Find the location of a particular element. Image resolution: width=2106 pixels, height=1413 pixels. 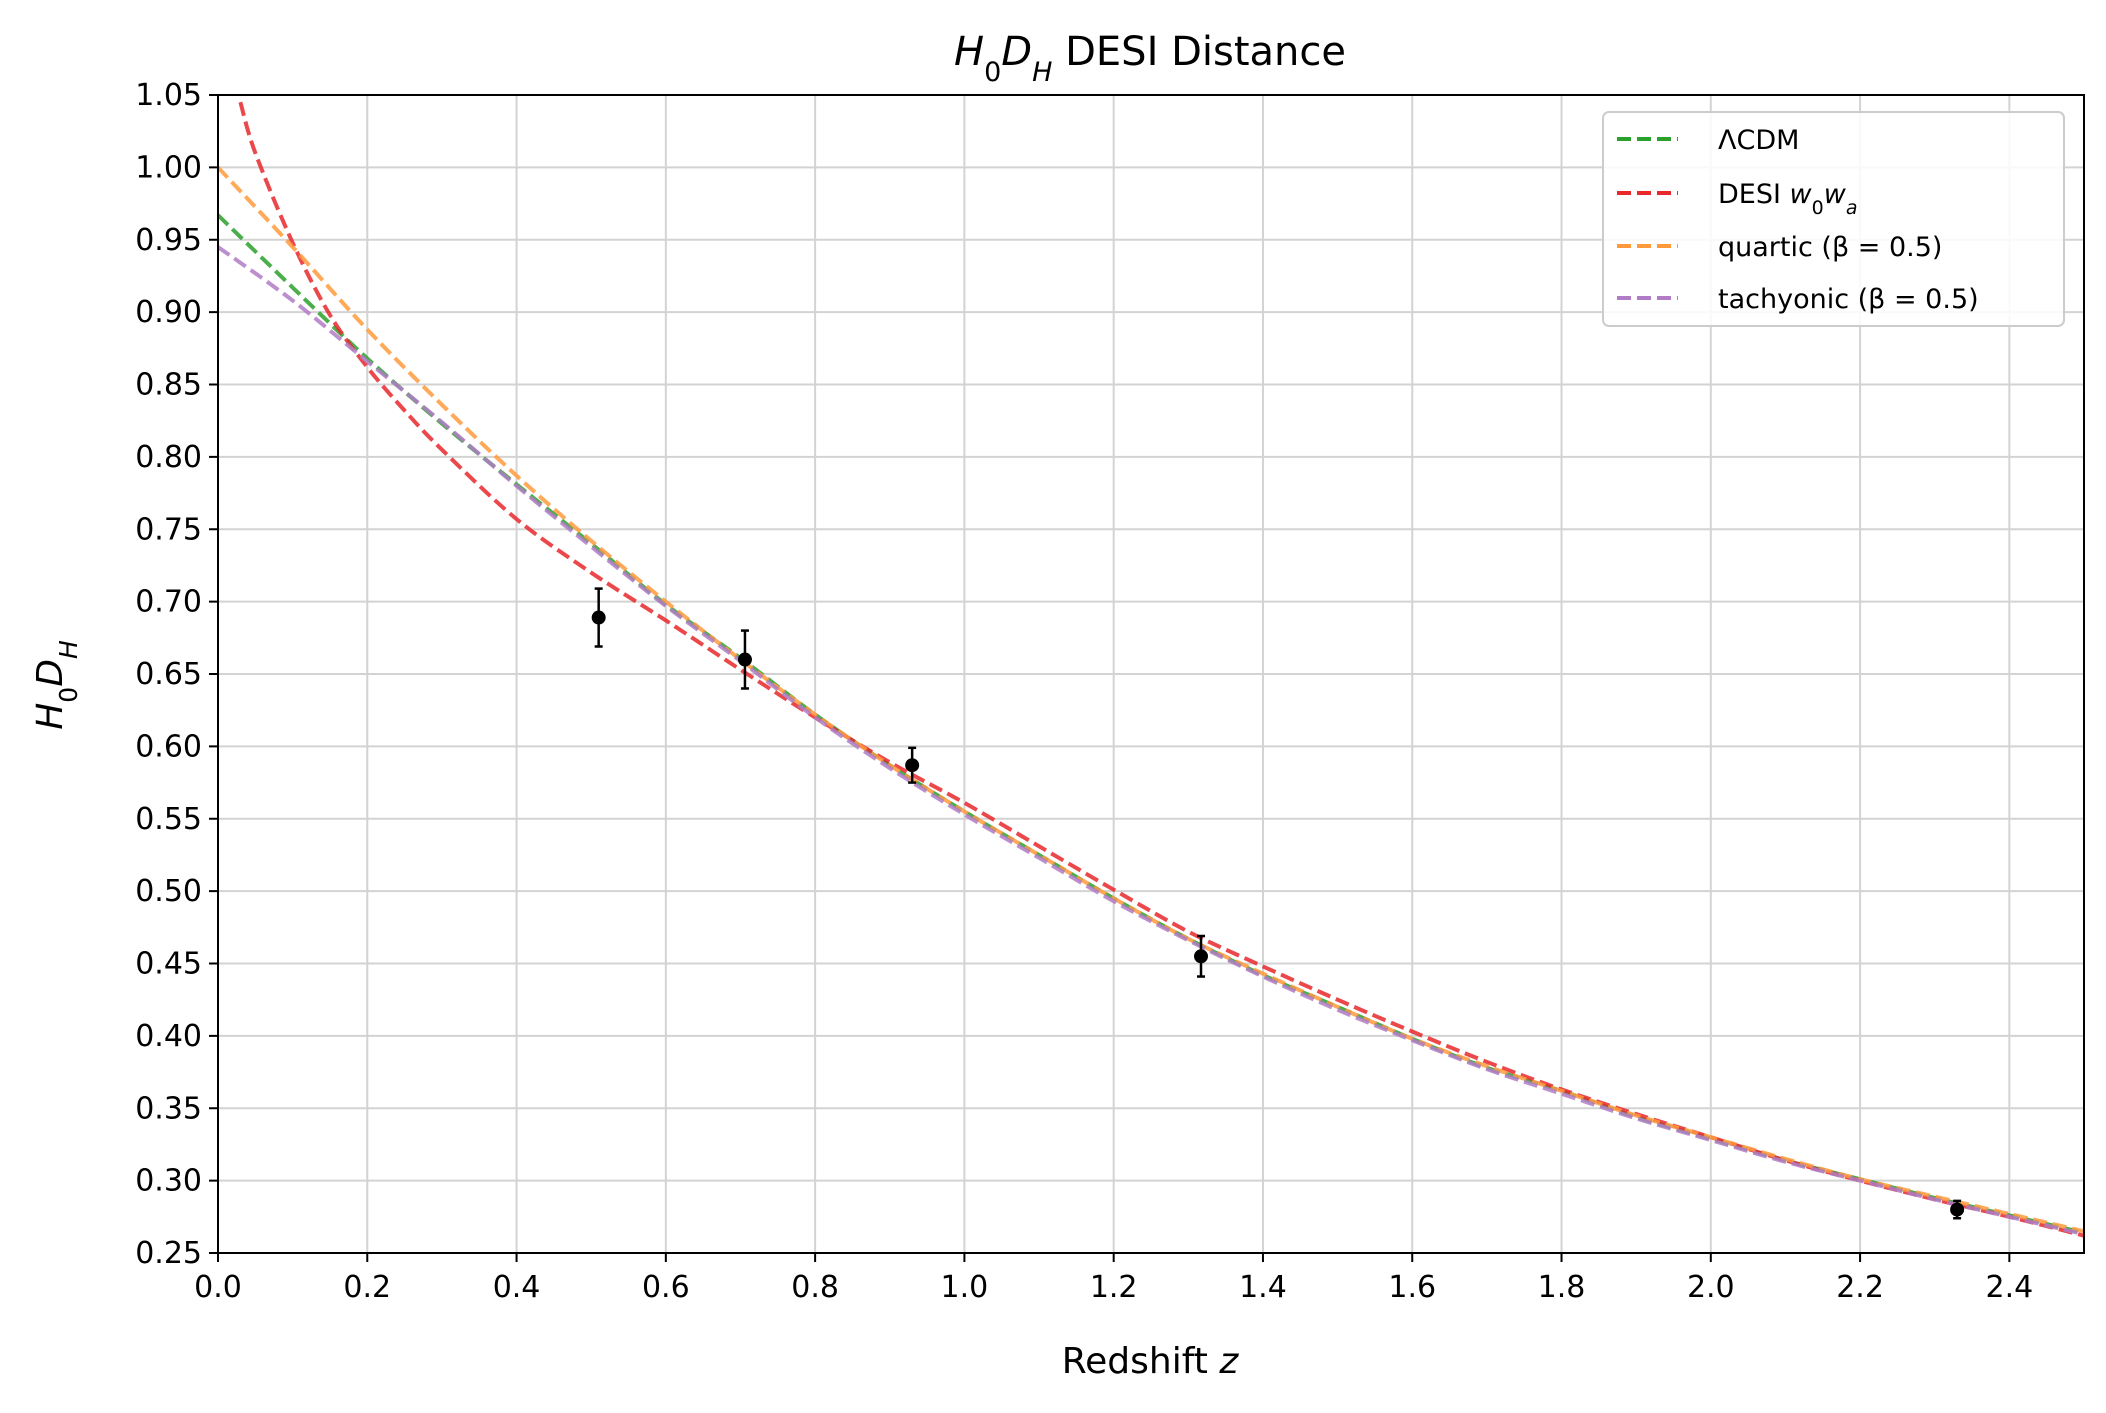

legend-entry-tachyonic: tachyonic (β = 0.5) is located at coordinates (1798, 299).